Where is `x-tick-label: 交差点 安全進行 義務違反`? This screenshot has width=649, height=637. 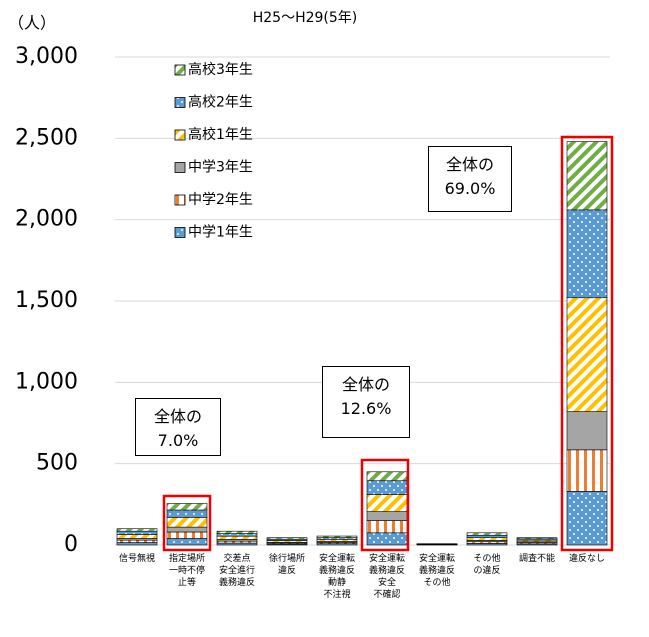 x-tick-label: 交差点 安全進行 義務違反 is located at coordinates (236, 571).